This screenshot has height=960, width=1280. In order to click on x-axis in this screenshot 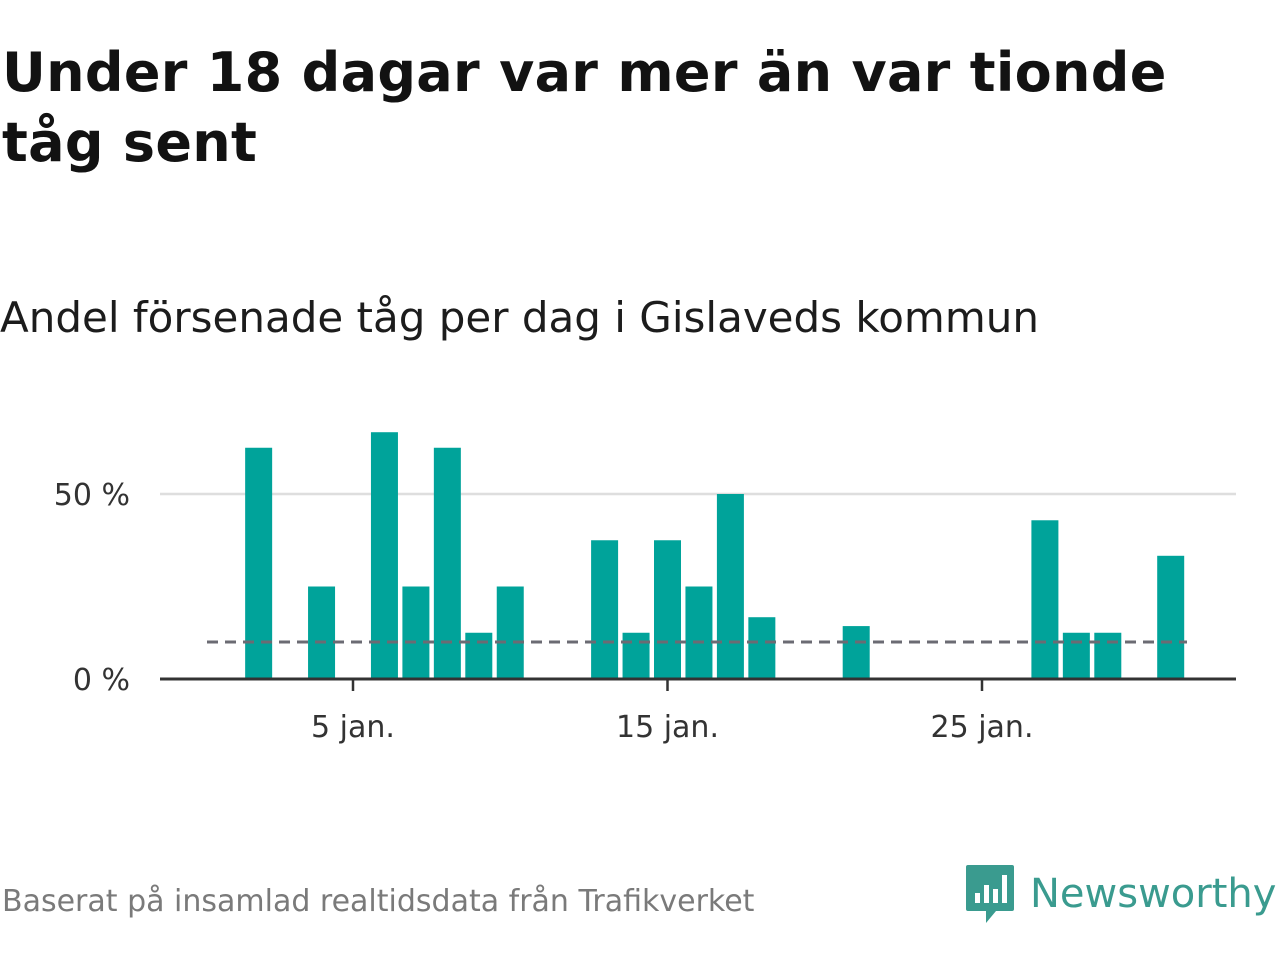, I will do `click(698, 684)`.